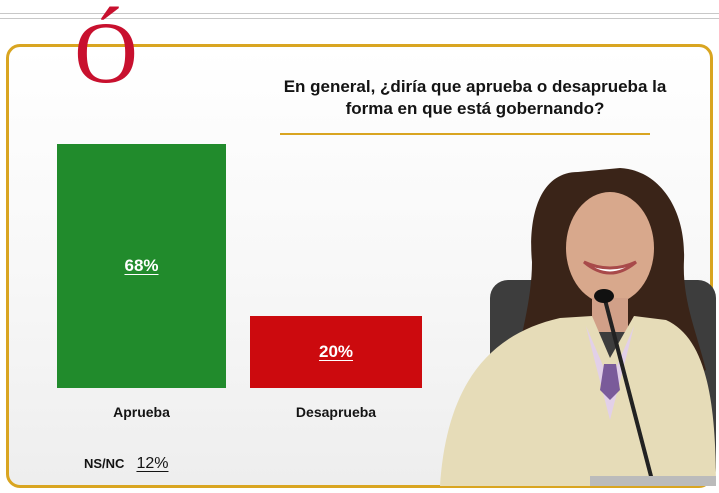  Describe the element at coordinates (604, 296) in the screenshot. I see `microphone` at that location.